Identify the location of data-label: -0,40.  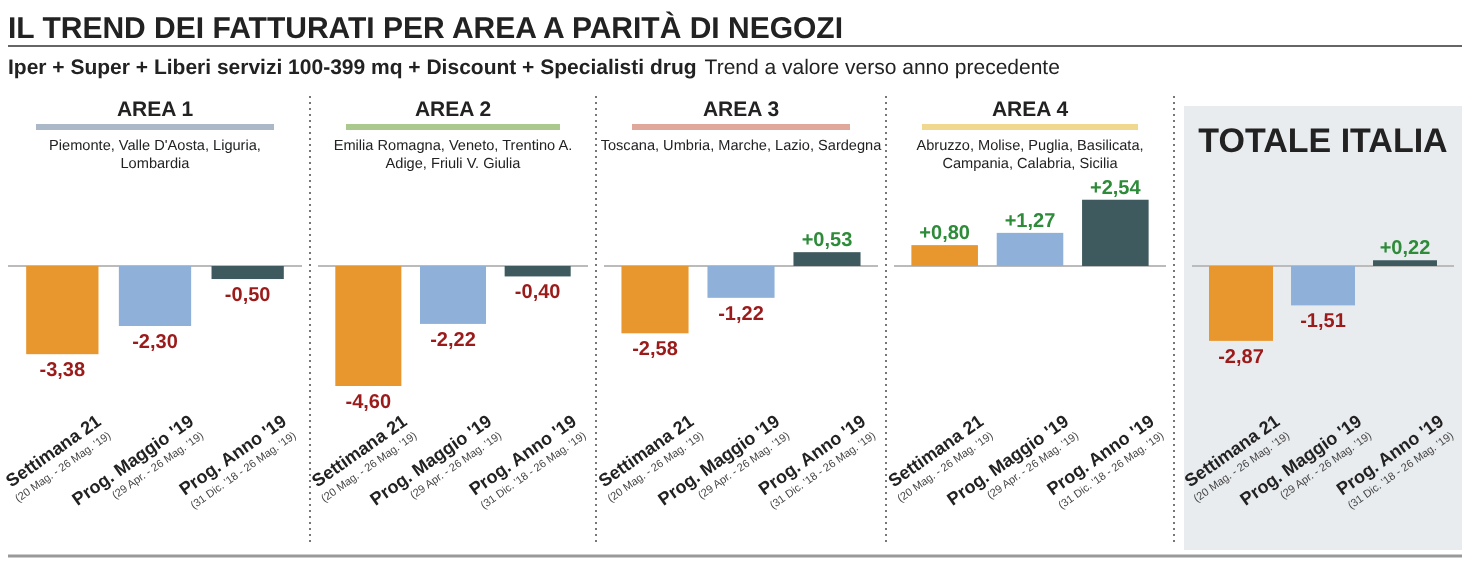
(538, 293).